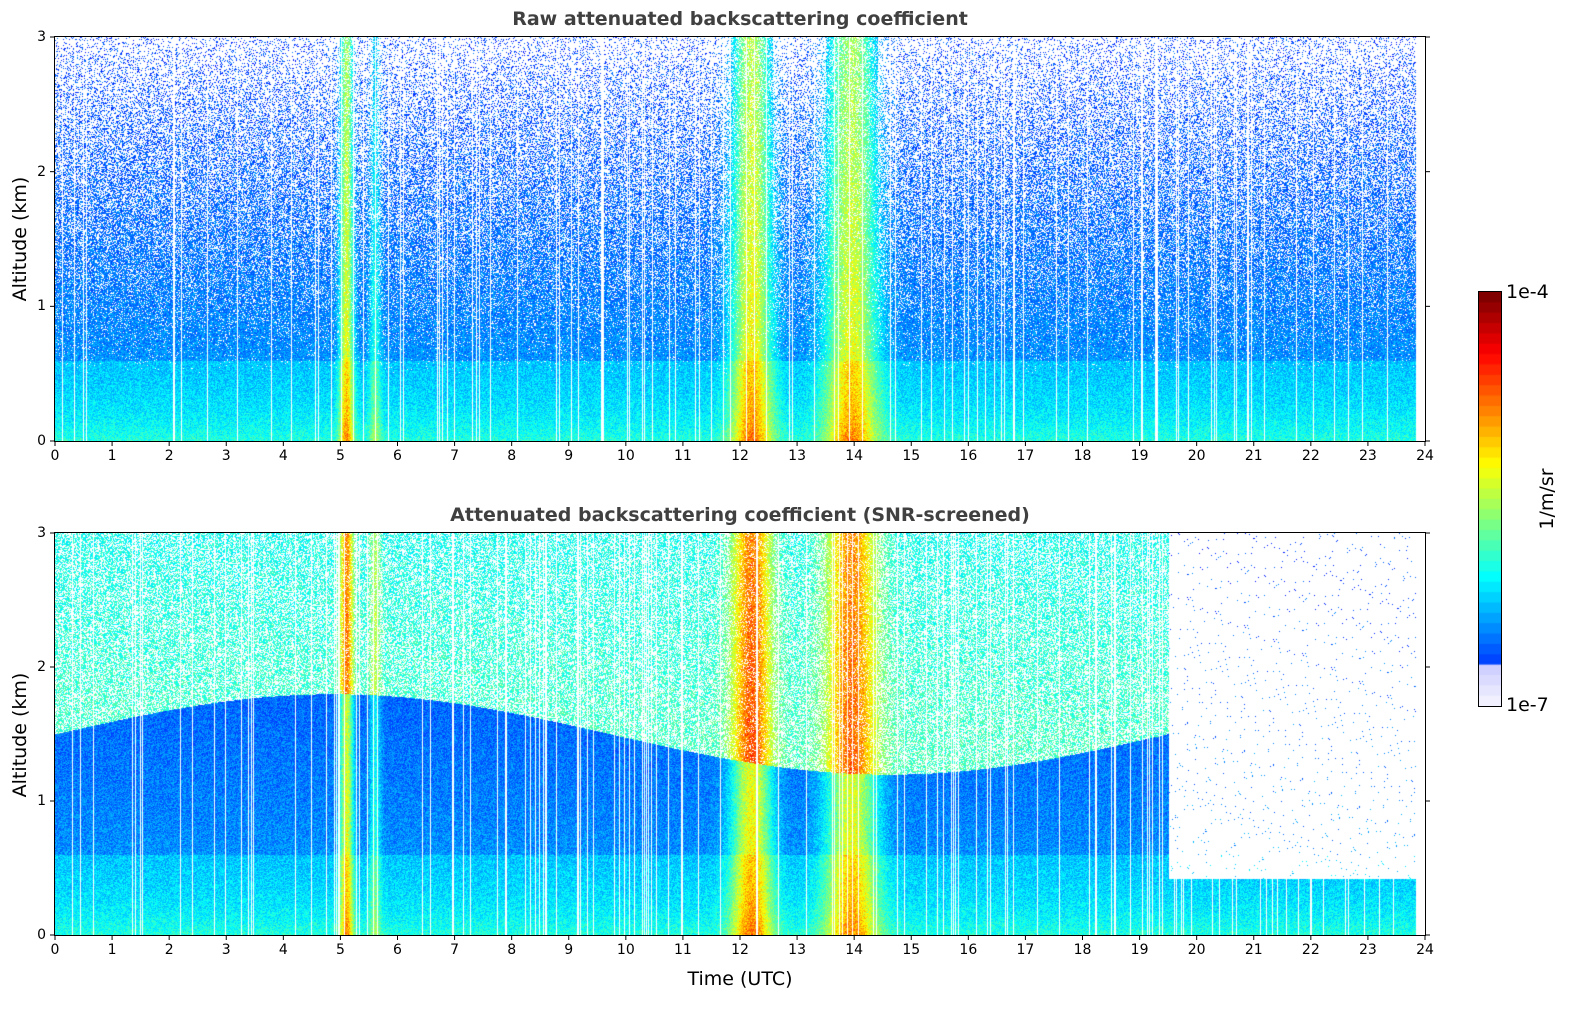  What do you see at coordinates (20, 735) in the screenshot?
I see `bottom-y-axis-label: Altitude (km)` at bounding box center [20, 735].